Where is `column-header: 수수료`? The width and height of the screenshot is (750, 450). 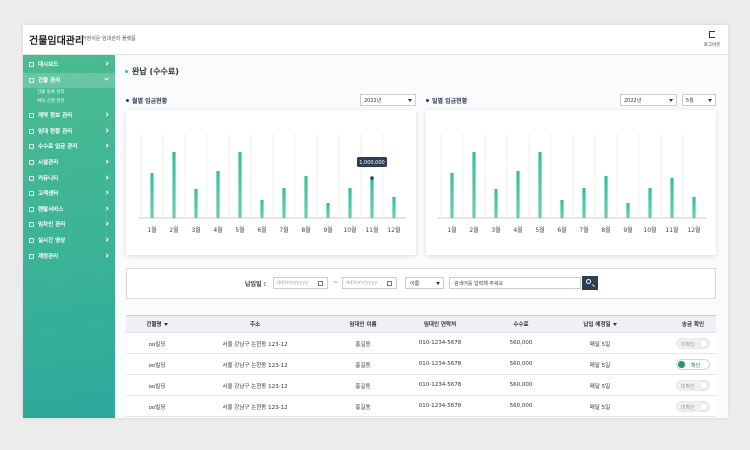
column-header: 수수료 is located at coordinates (521, 324).